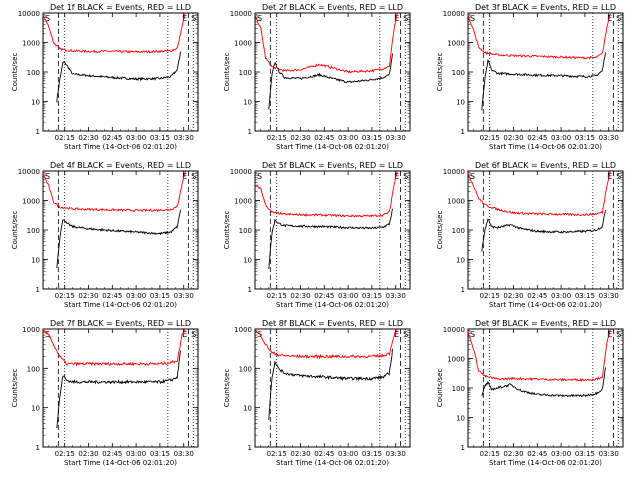  What do you see at coordinates (29, 14) in the screenshot?
I see `y-tick-label: 10000` at bounding box center [29, 14].